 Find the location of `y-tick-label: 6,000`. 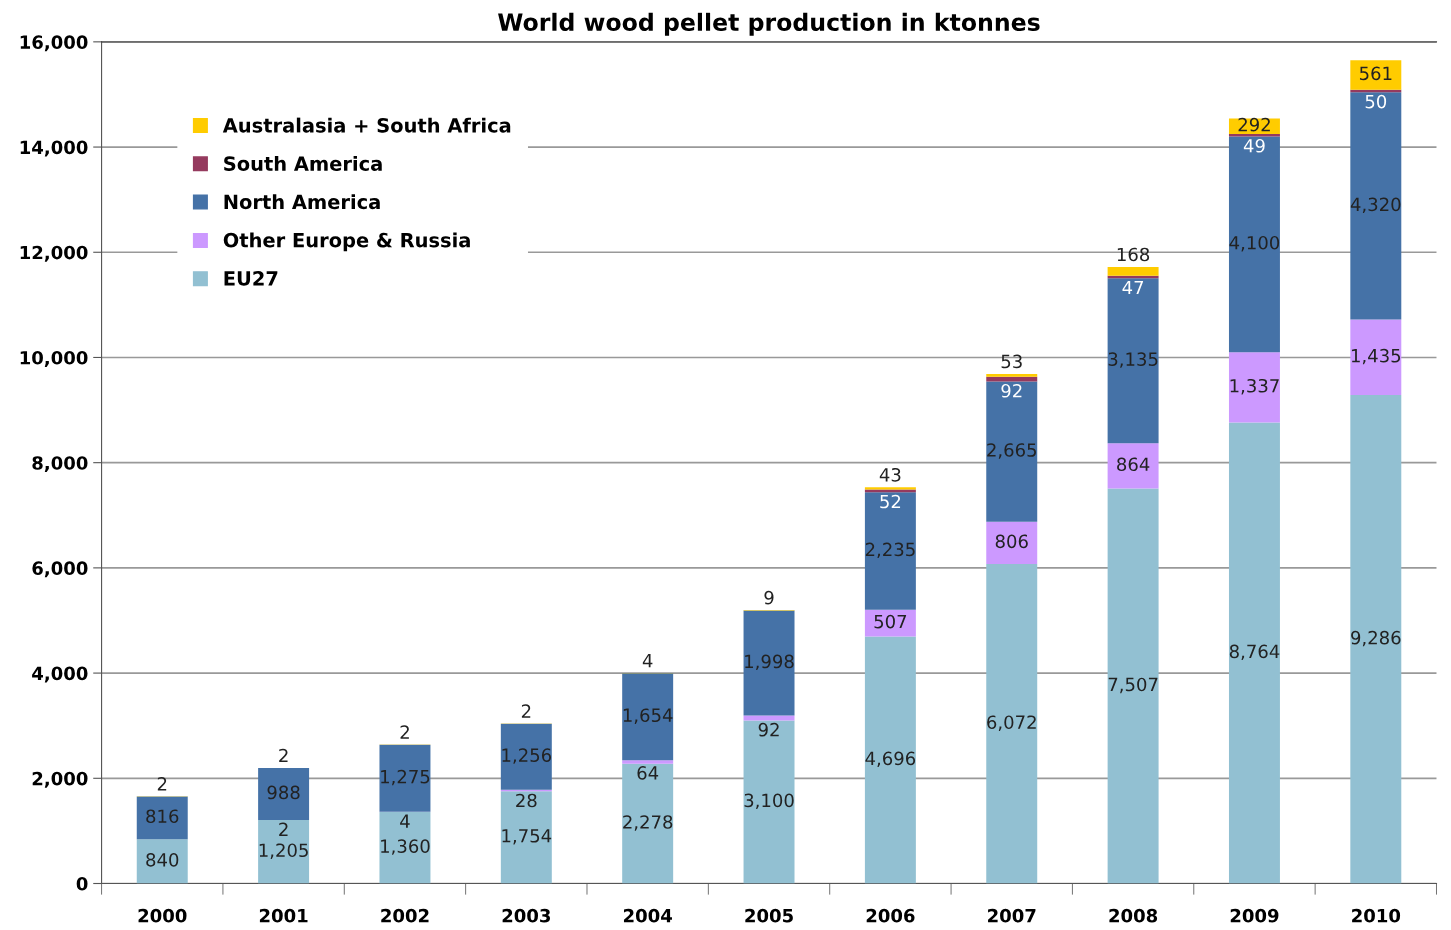

y-tick-label: 6,000 is located at coordinates (60, 569).